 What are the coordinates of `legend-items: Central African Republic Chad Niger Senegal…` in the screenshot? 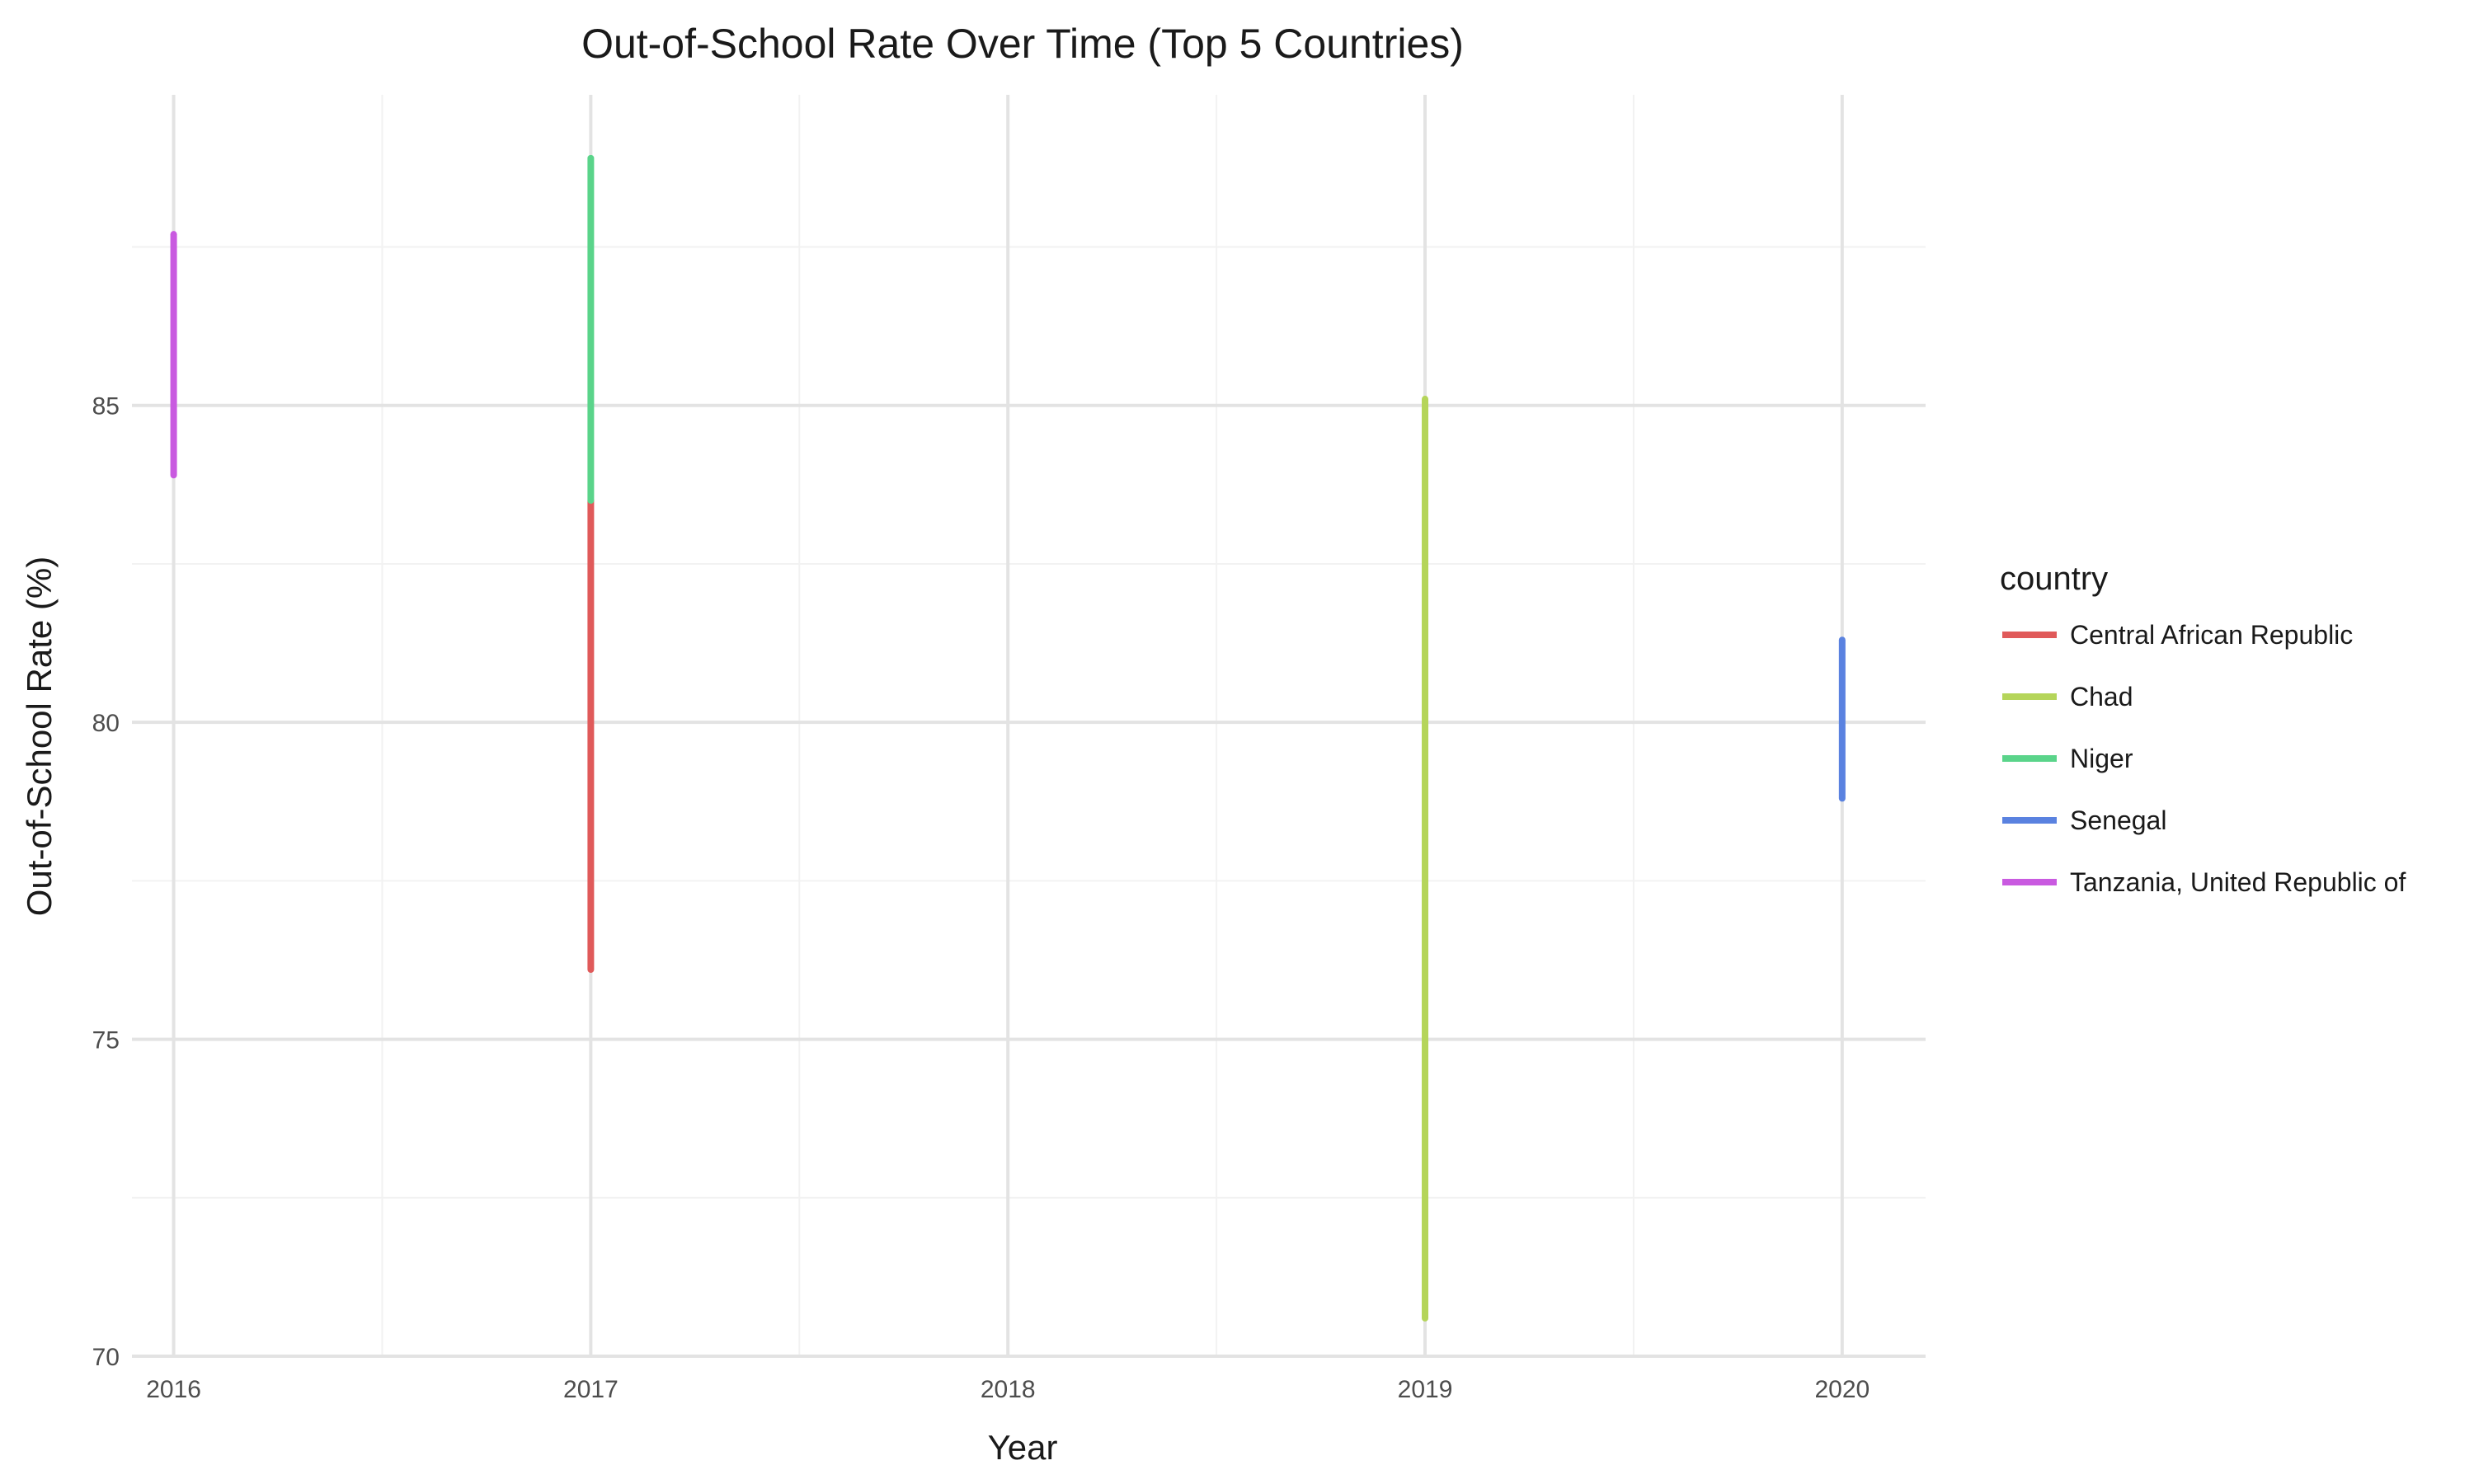 It's located at (2204, 758).